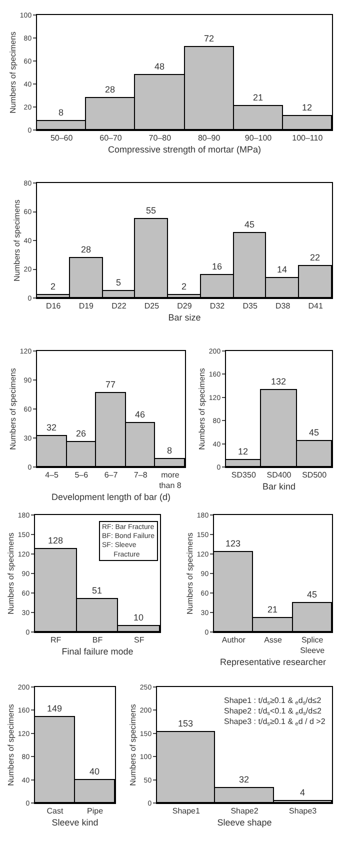 The image size is (337, 842). I want to click on x-tick-label: Shape3, so click(303, 811).